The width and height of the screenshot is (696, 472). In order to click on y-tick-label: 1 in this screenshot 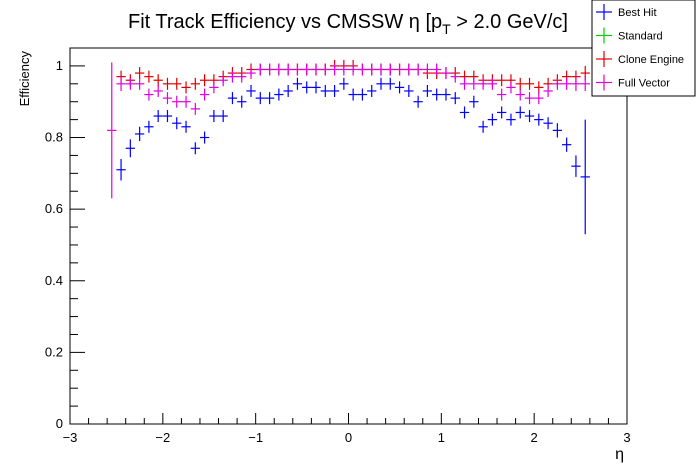, I will do `click(59, 65)`.